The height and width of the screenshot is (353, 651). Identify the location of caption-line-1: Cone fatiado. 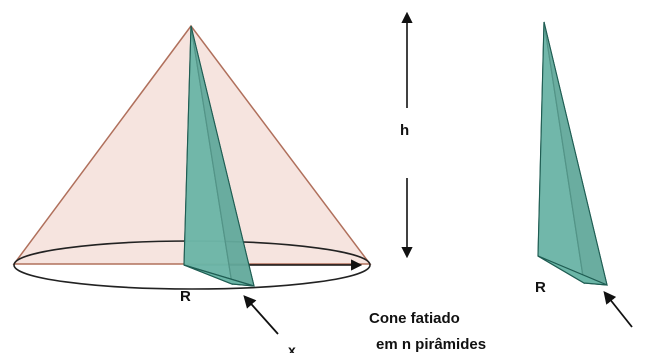
(414, 318).